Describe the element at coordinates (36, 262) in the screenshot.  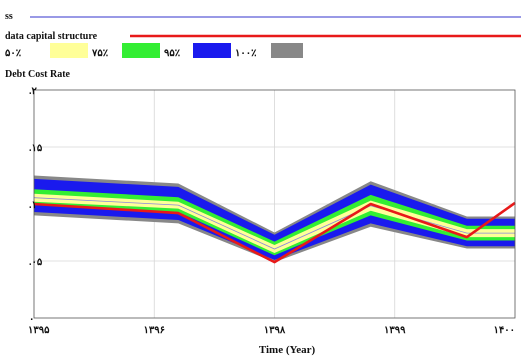
I see `y-tick-label: .۰۵` at that location.